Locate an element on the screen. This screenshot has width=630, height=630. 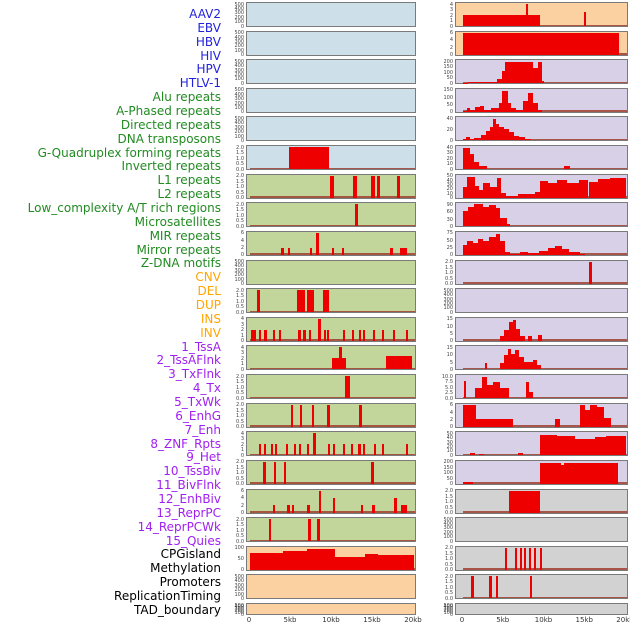
y-axis-tick-label: 15 is located at coordinates (449, 347).